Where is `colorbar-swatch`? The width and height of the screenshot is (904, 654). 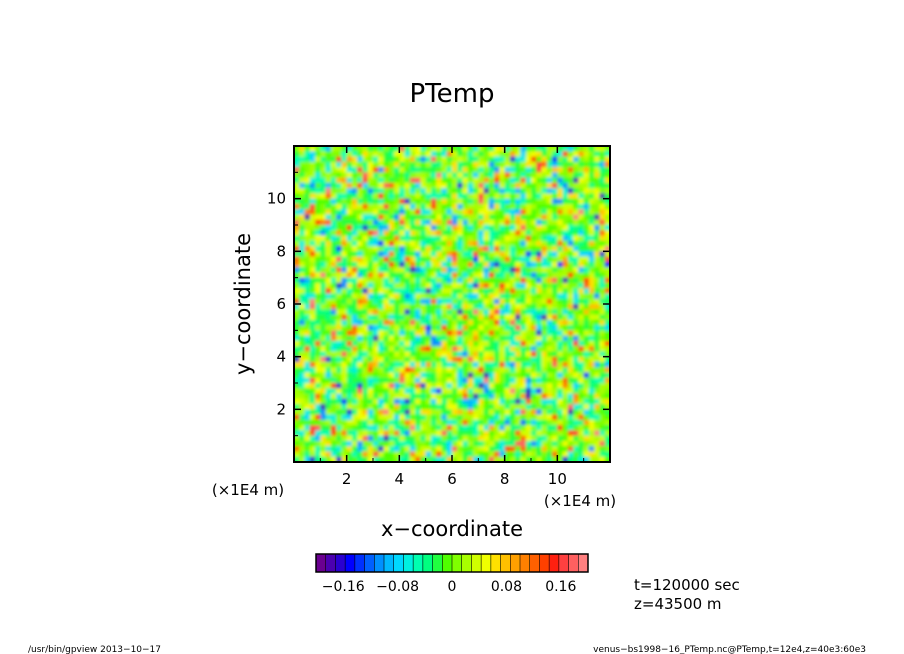 colorbar-swatch is located at coordinates (321, 563).